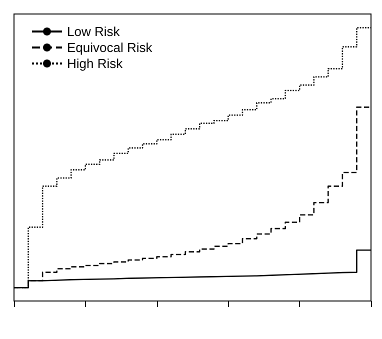  What do you see at coordinates (110, 47) in the screenshot?
I see `legend-label: Equivocal Risk` at bounding box center [110, 47].